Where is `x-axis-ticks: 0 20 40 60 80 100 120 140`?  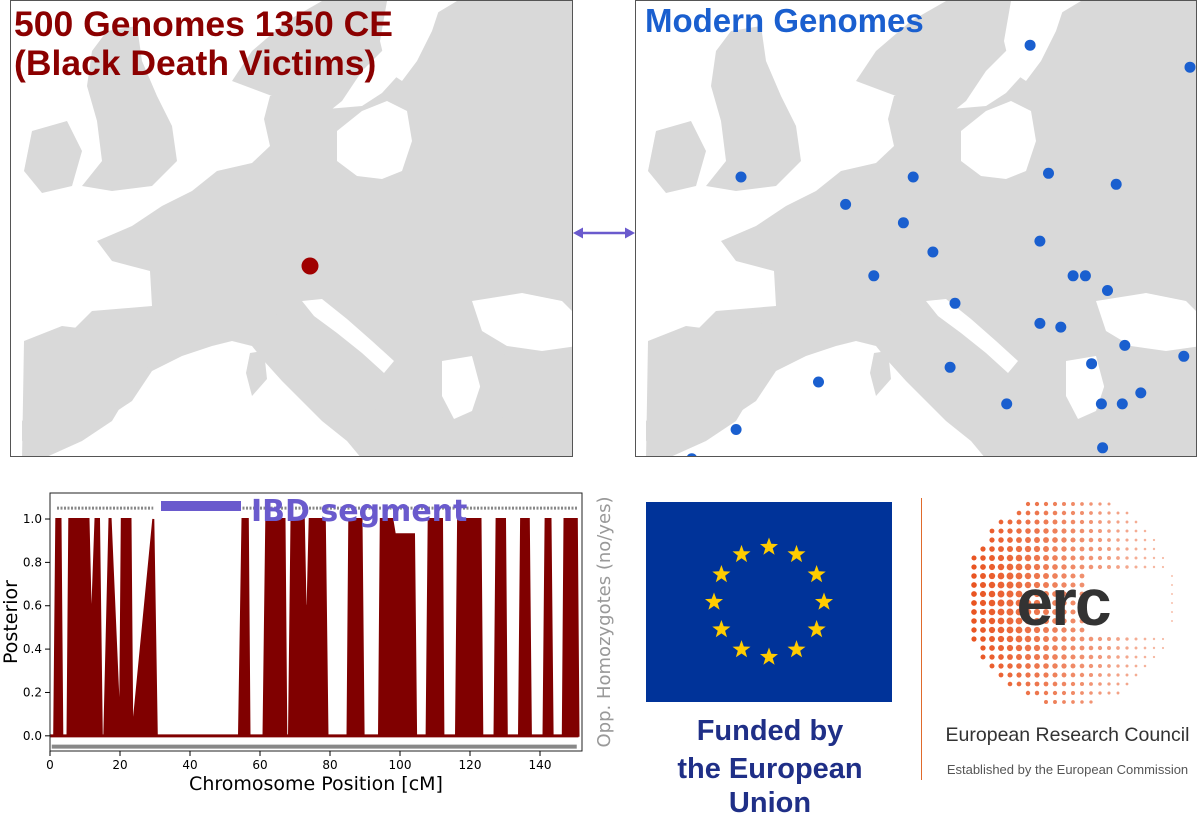 x-axis-ticks: 0 20 40 60 80 100 120 140 is located at coordinates (298, 761).